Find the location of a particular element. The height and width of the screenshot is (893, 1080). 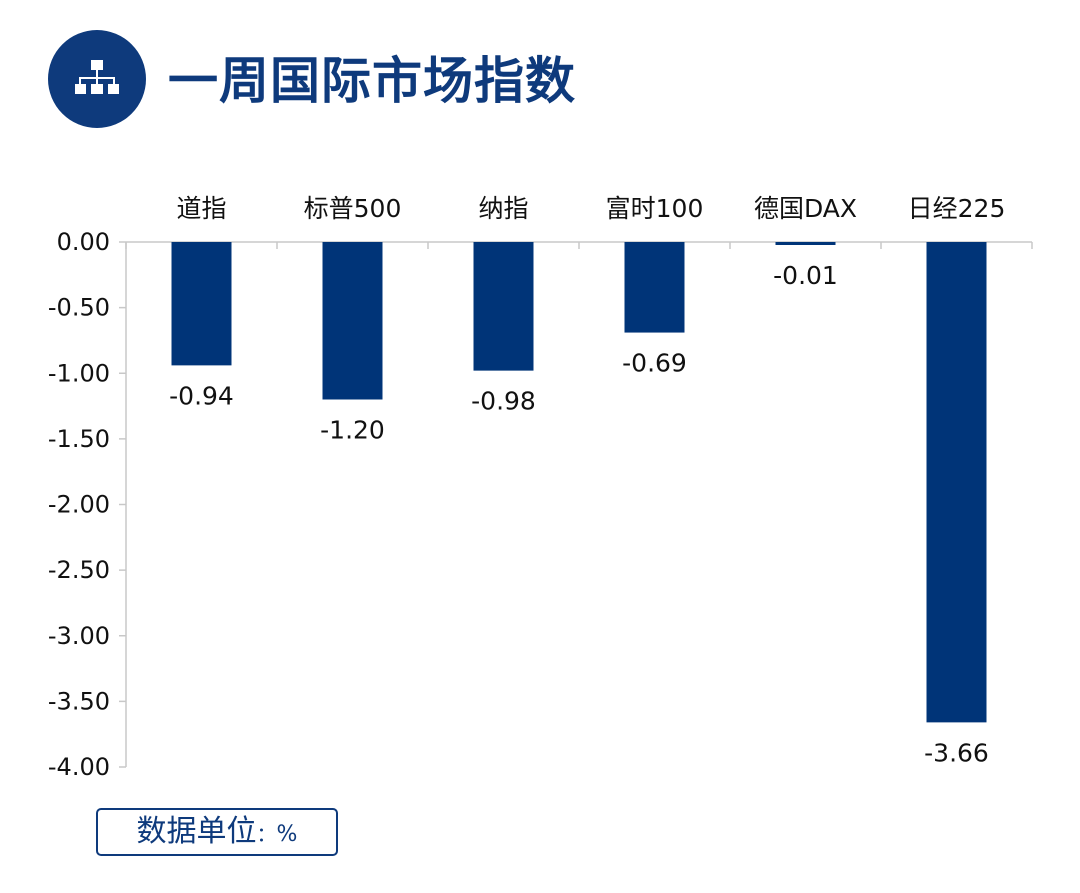

x-tick-label: 道指 is located at coordinates (201, 208).